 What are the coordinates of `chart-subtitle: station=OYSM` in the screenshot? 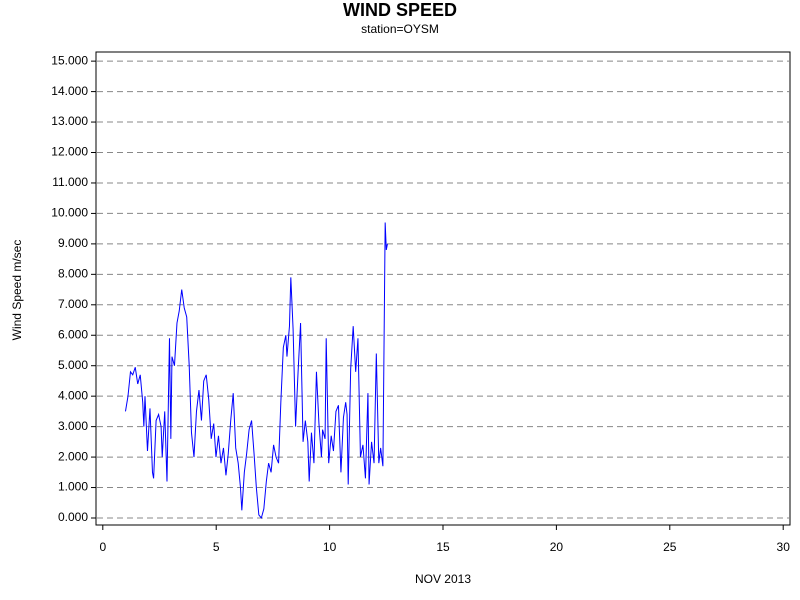 It's located at (400, 29).